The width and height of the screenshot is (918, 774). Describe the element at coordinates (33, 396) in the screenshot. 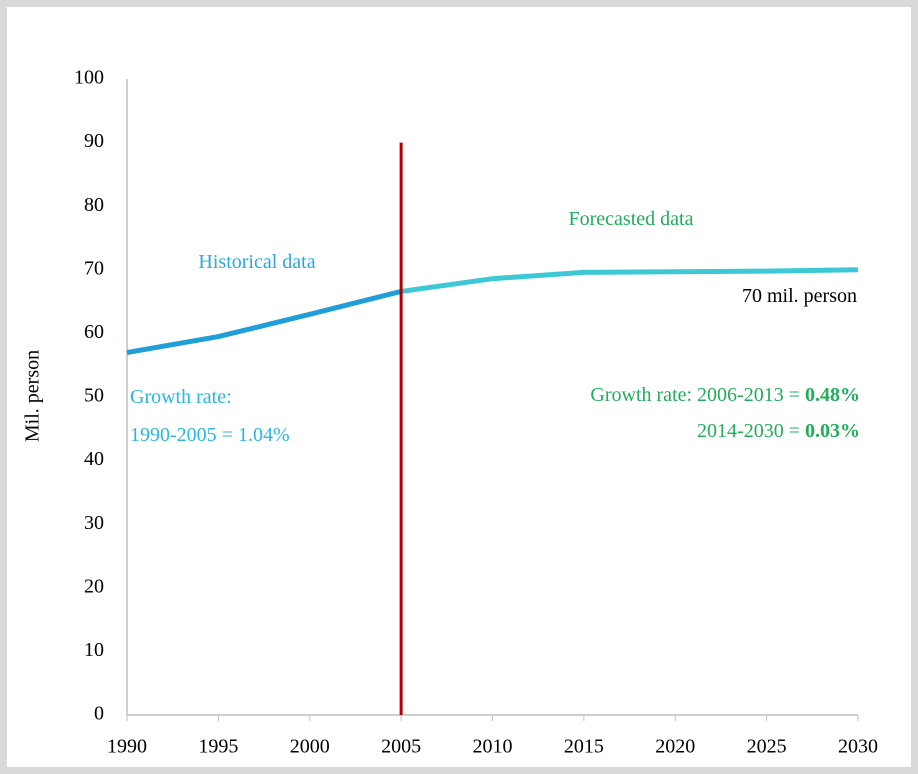

I see `y-axis-label: Mil. person` at that location.